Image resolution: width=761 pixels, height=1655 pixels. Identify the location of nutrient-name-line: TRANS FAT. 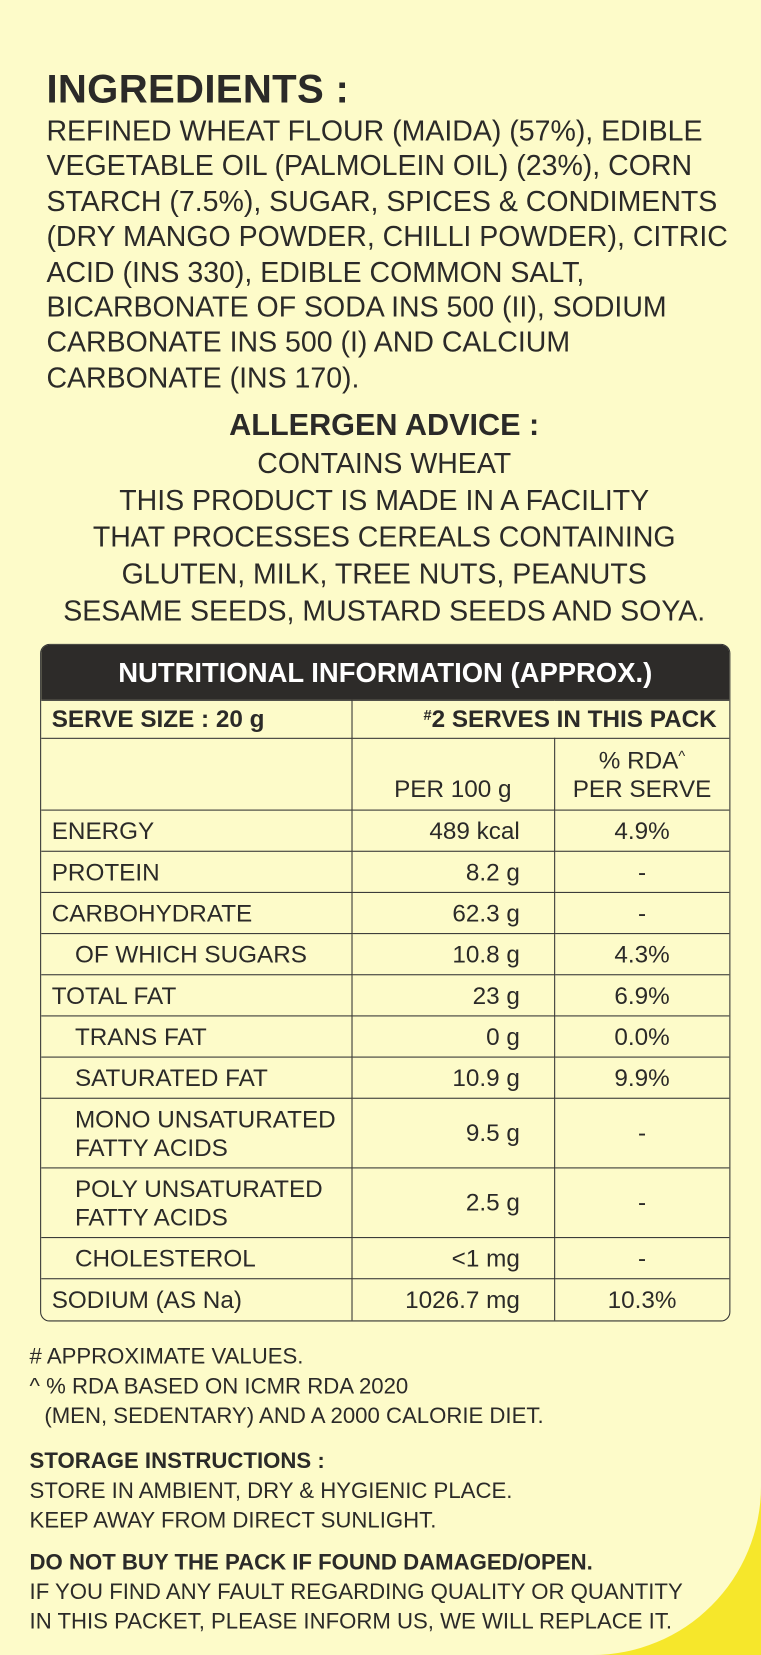
(140, 1036).